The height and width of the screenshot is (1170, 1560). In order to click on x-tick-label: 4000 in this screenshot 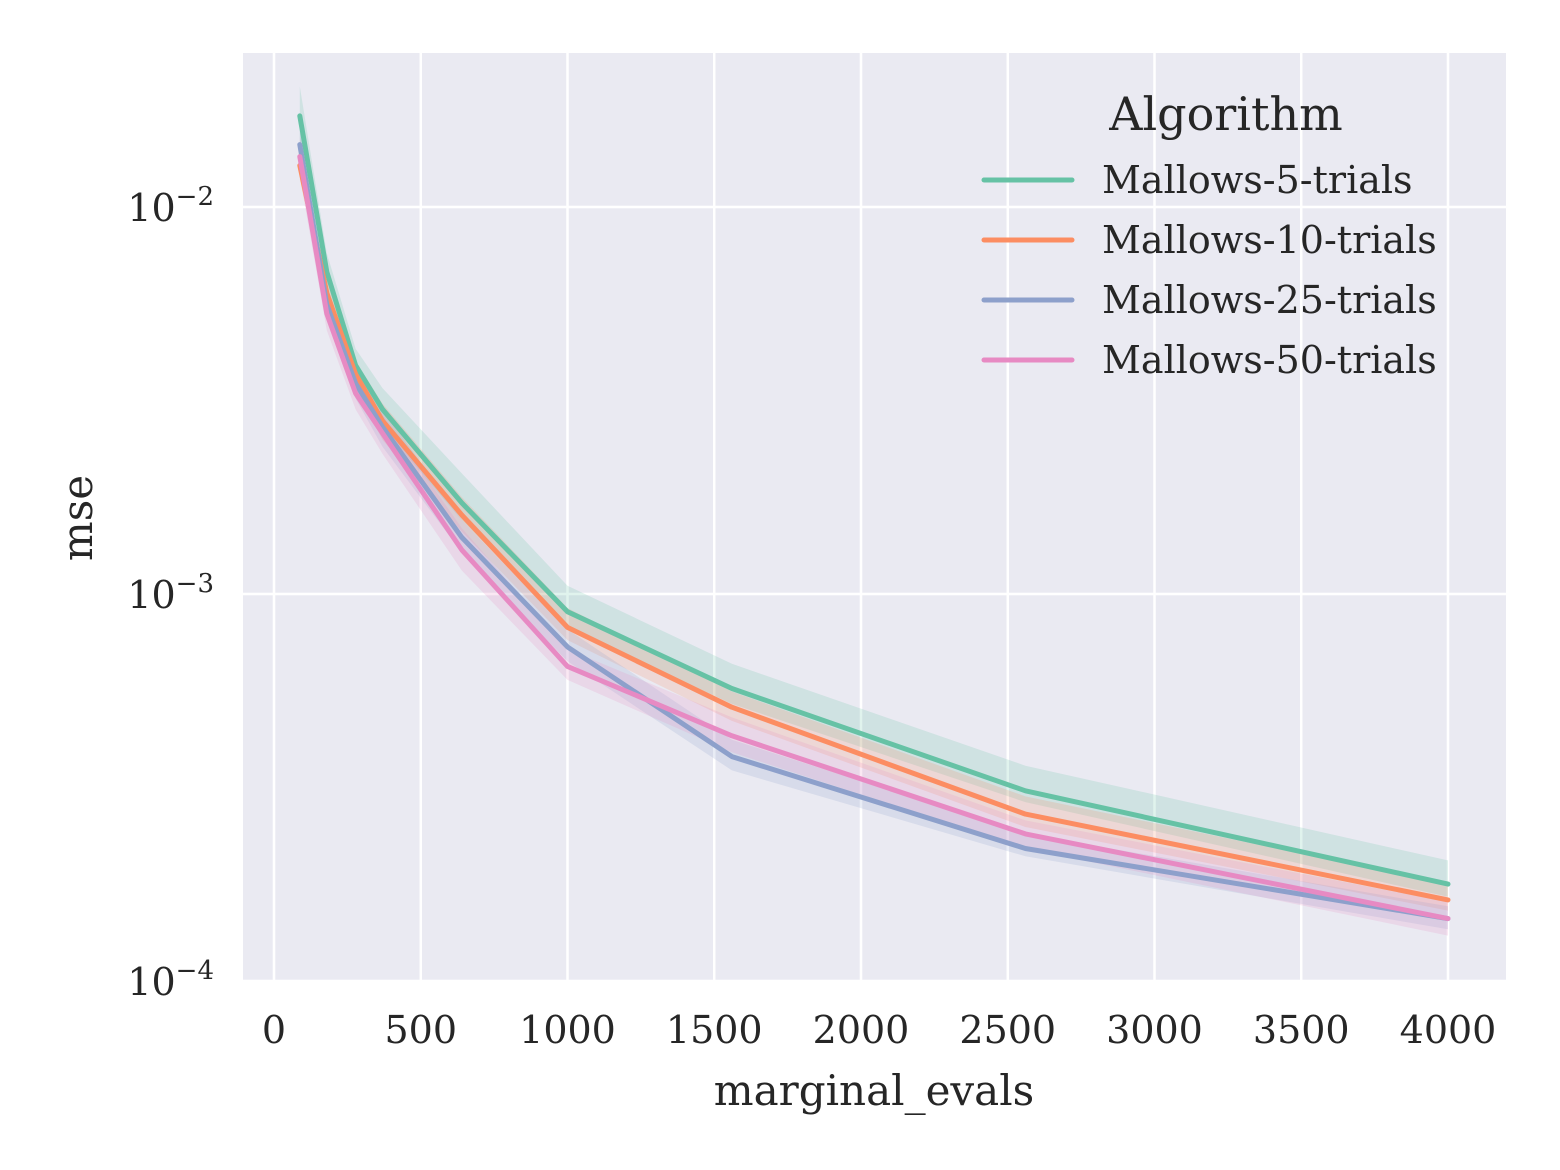, I will do `click(1448, 1030)`.